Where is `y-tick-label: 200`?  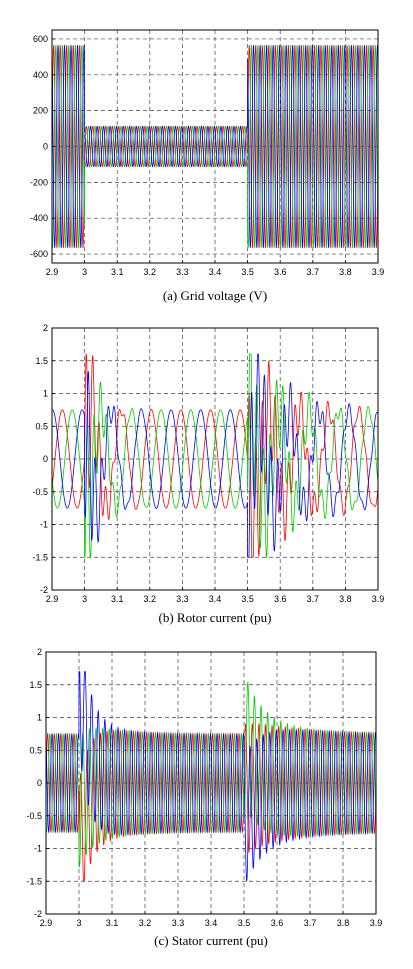 y-tick-label: 200 is located at coordinates (40, 111).